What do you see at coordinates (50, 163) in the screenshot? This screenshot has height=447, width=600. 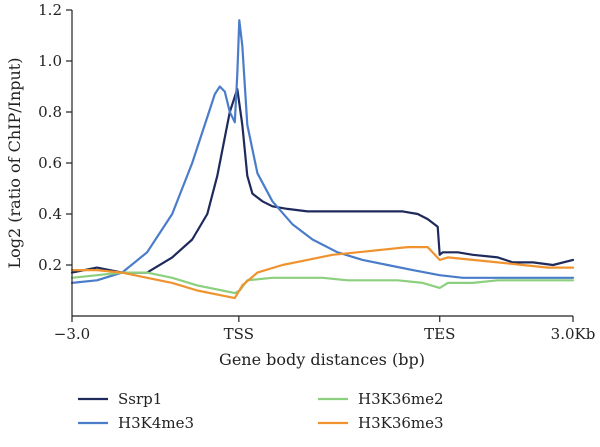 I see `y-tick-label: 0.6` at bounding box center [50, 163].